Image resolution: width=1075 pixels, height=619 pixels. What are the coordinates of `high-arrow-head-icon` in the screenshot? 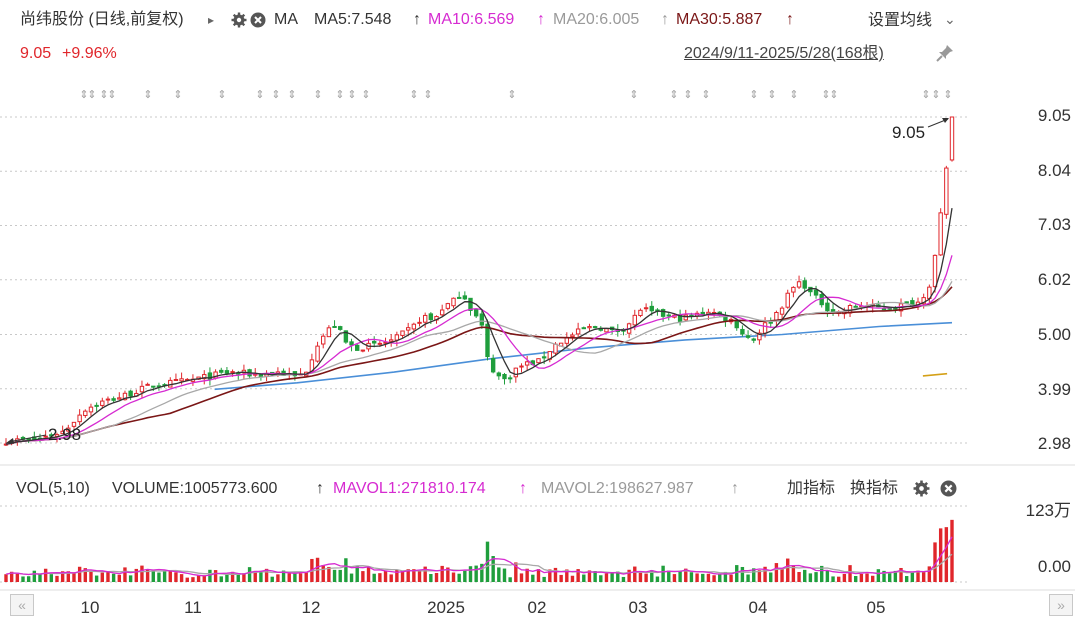 It's located at (945, 120).